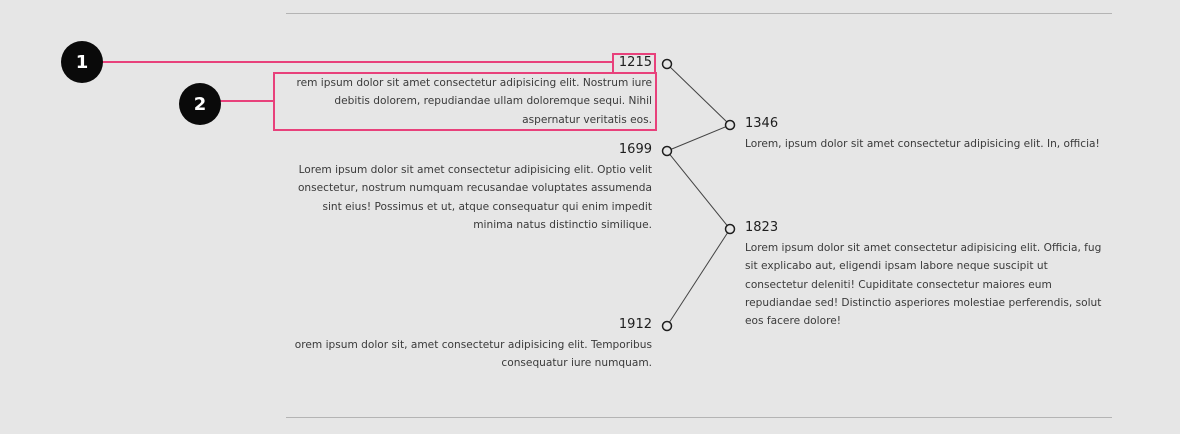 This screenshot has width=1180, height=434. I want to click on timeline-path, so click(698, 195).